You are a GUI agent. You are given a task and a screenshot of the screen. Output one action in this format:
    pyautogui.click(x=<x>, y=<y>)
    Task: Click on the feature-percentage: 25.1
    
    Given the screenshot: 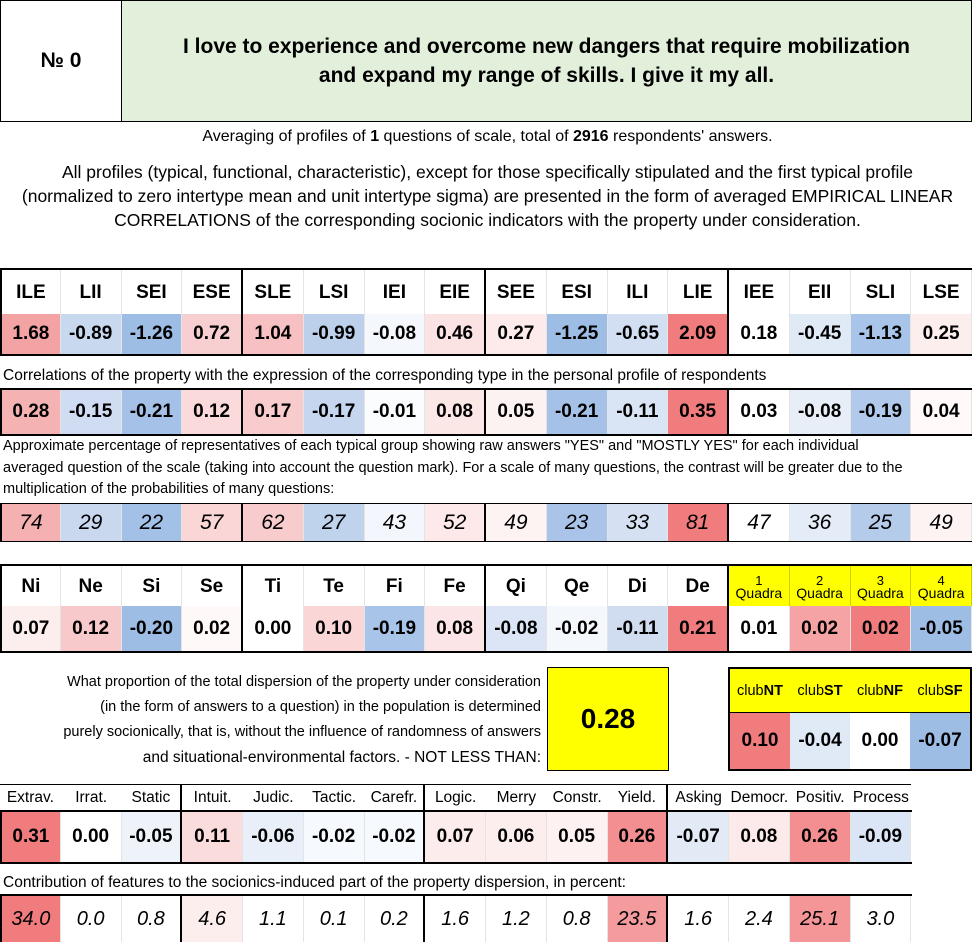 What is the action you would take?
    pyautogui.click(x=820, y=919)
    